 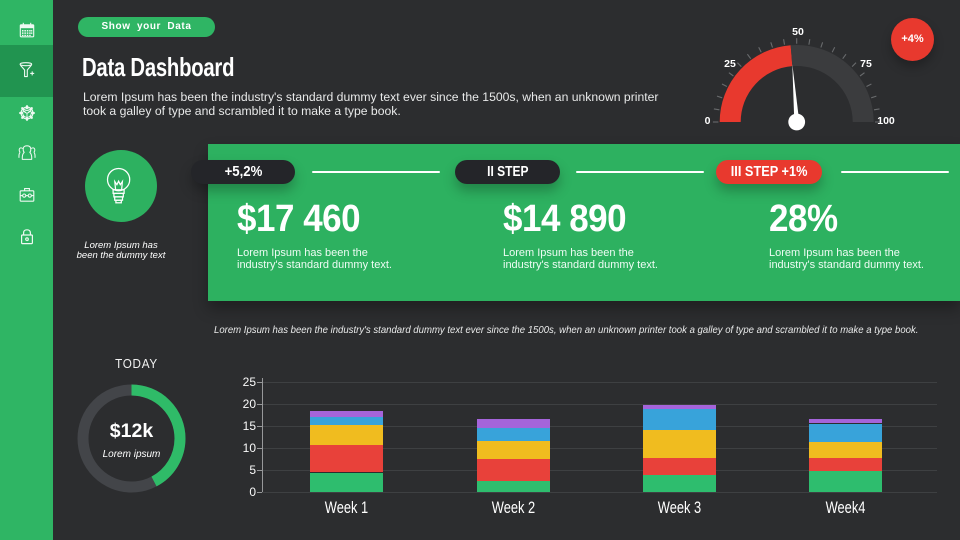 What do you see at coordinates (866, 64) in the screenshot?
I see `svg-text: 75` at bounding box center [866, 64].